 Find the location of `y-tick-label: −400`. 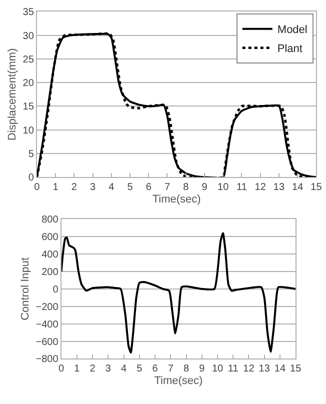

y-tick-label: −400 is located at coordinates (47, 324).